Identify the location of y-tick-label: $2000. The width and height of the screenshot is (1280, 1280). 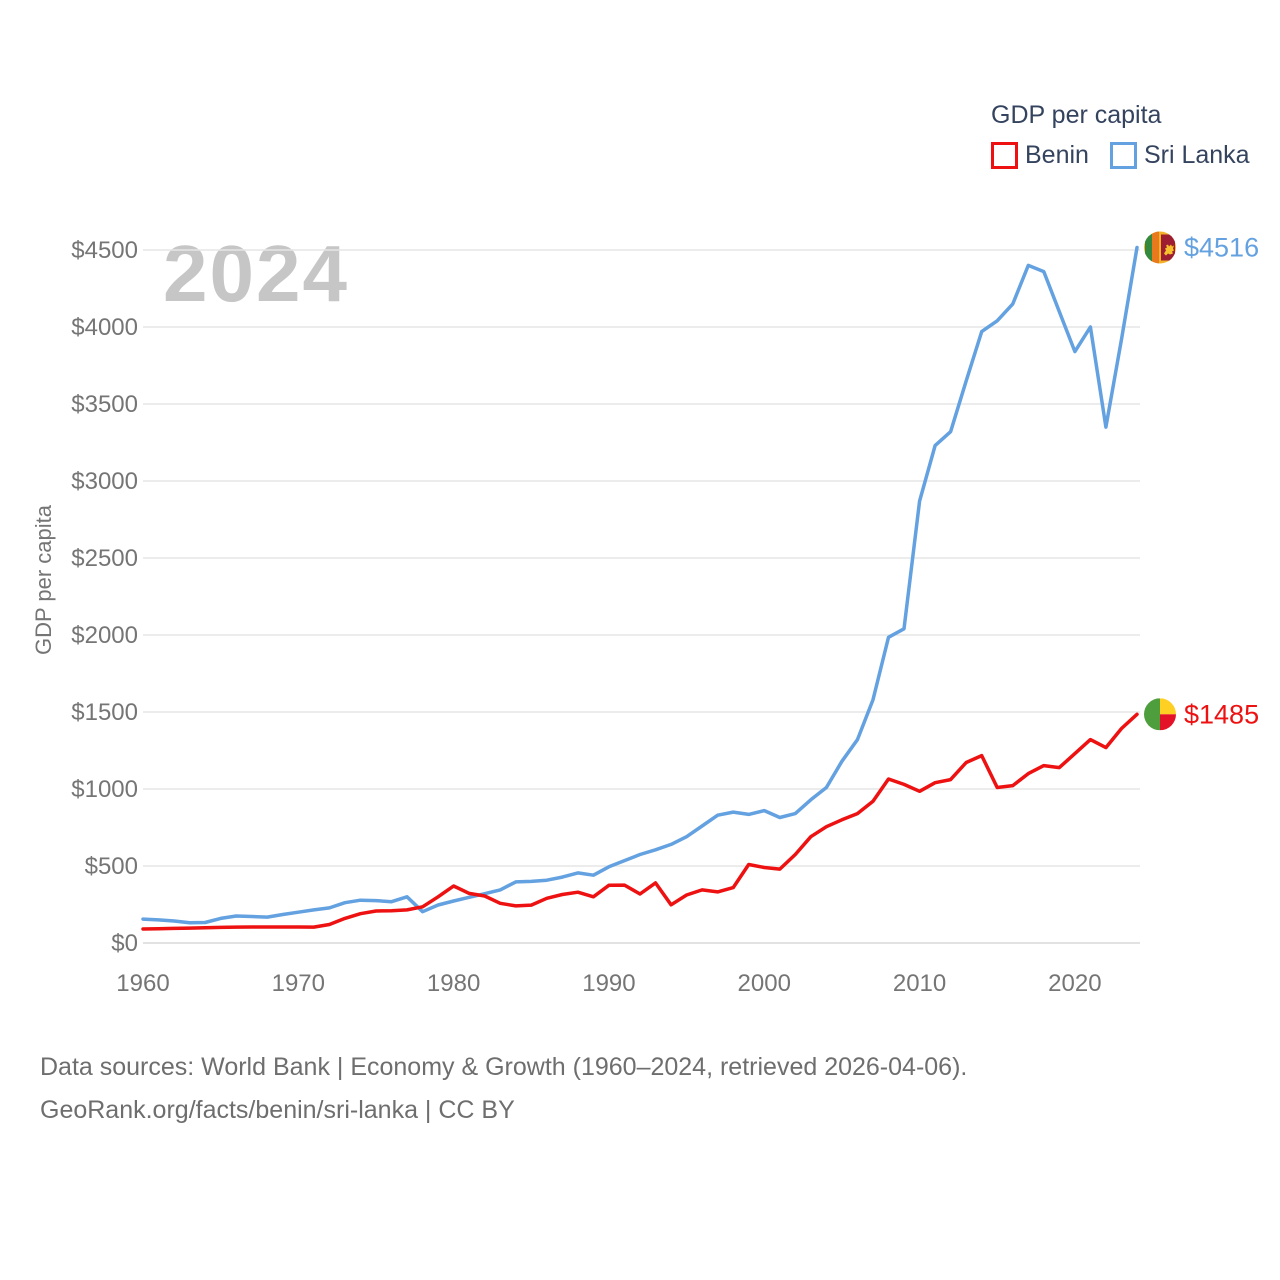
(104, 635).